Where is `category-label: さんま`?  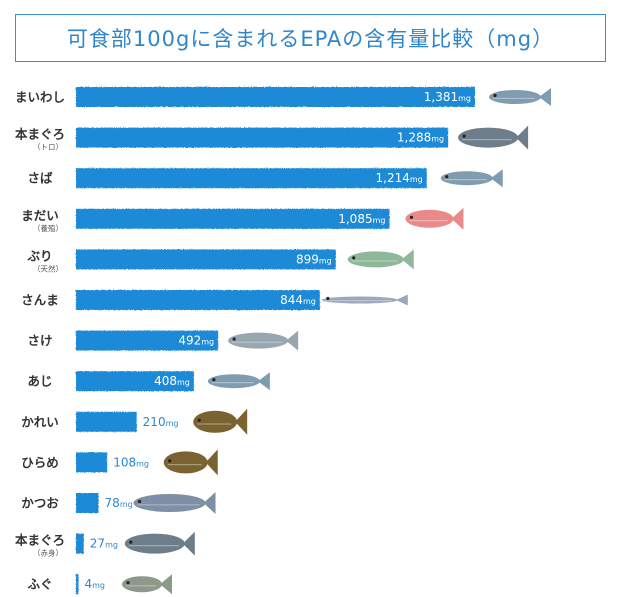 category-label: さんま is located at coordinates (40, 300).